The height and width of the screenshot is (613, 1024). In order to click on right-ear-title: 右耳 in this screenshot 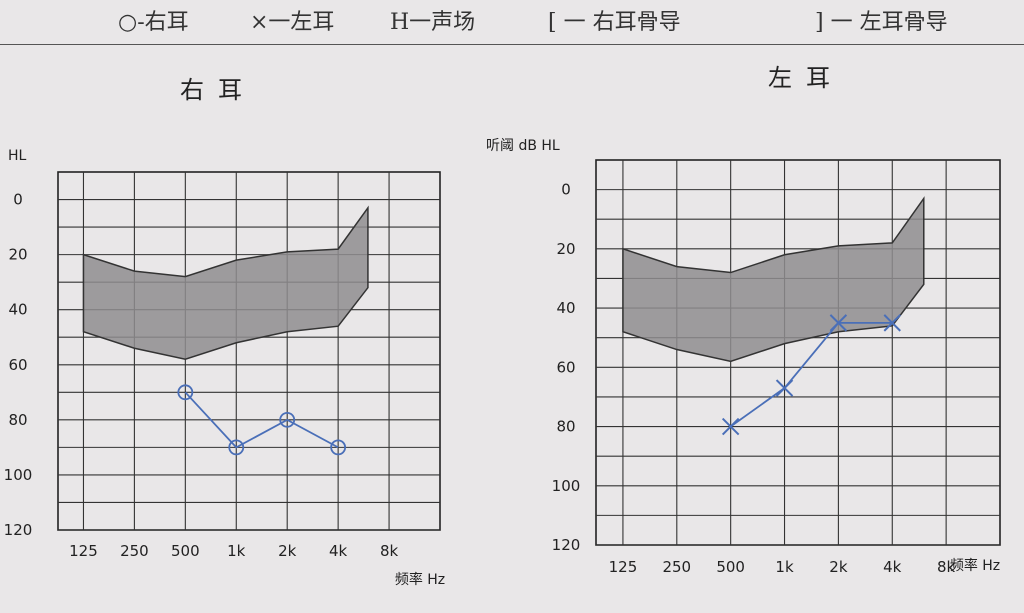, I will do `click(218, 90)`.